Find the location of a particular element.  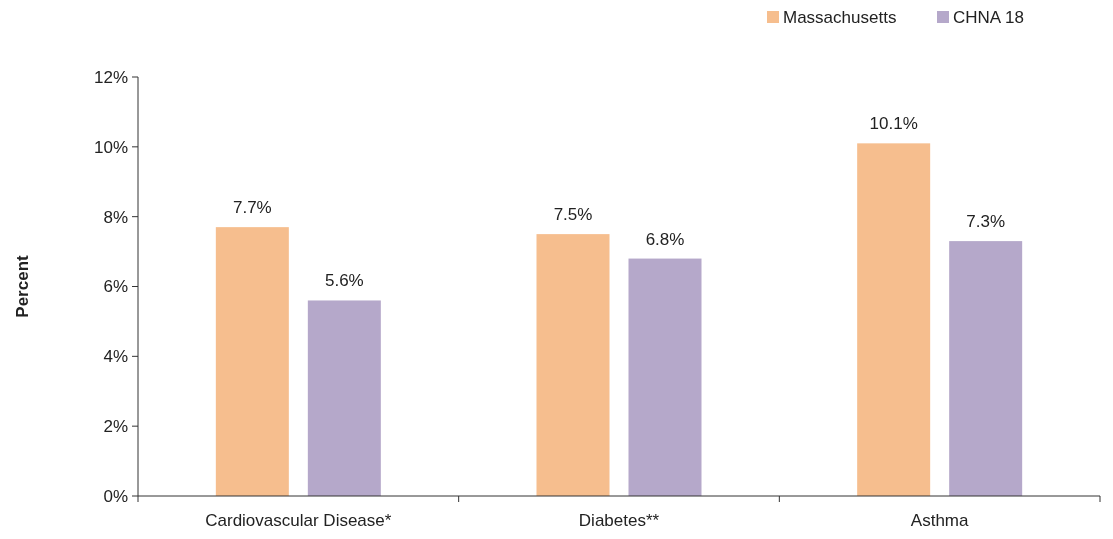

data-label: 10.1% is located at coordinates (893, 124).